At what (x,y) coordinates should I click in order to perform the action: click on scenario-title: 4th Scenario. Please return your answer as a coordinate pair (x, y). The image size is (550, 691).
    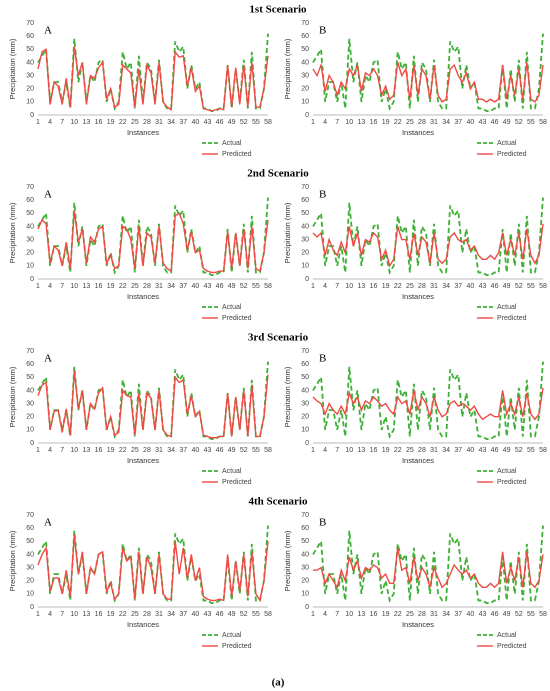
    Looking at the image, I should click on (278, 502).